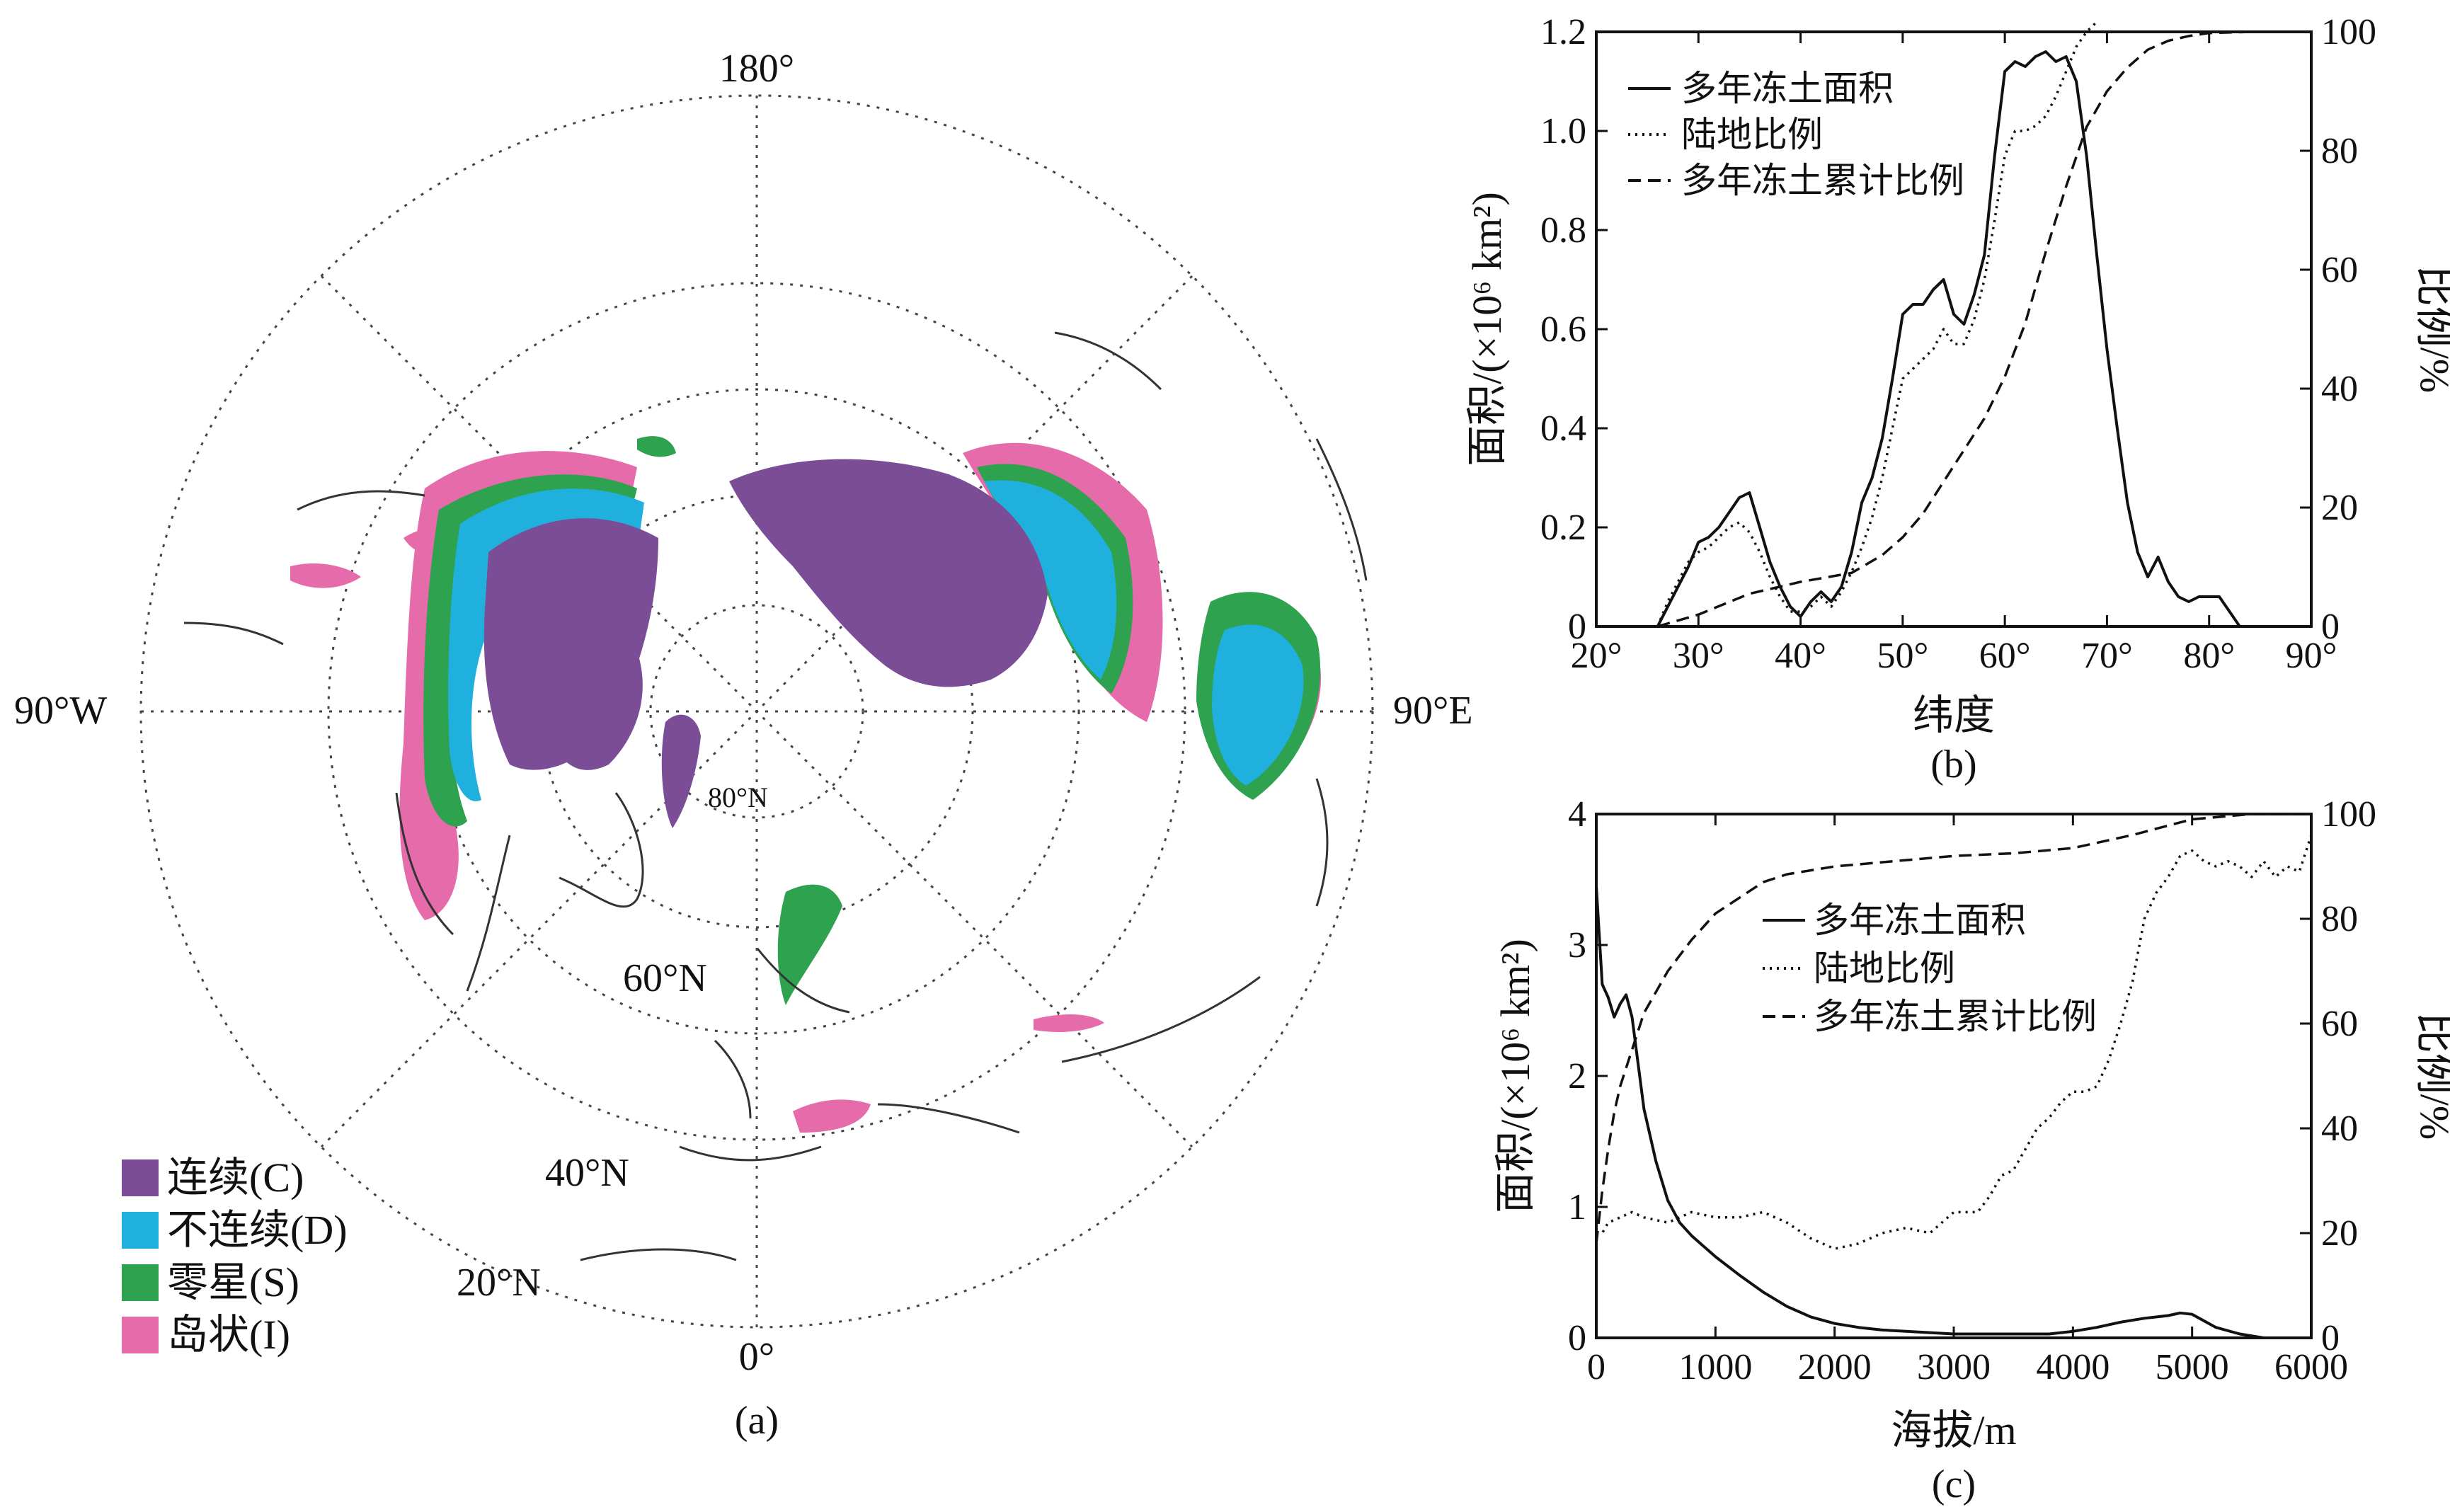  I want to click on y-tick-label-b: 0.4, so click(1563, 428).